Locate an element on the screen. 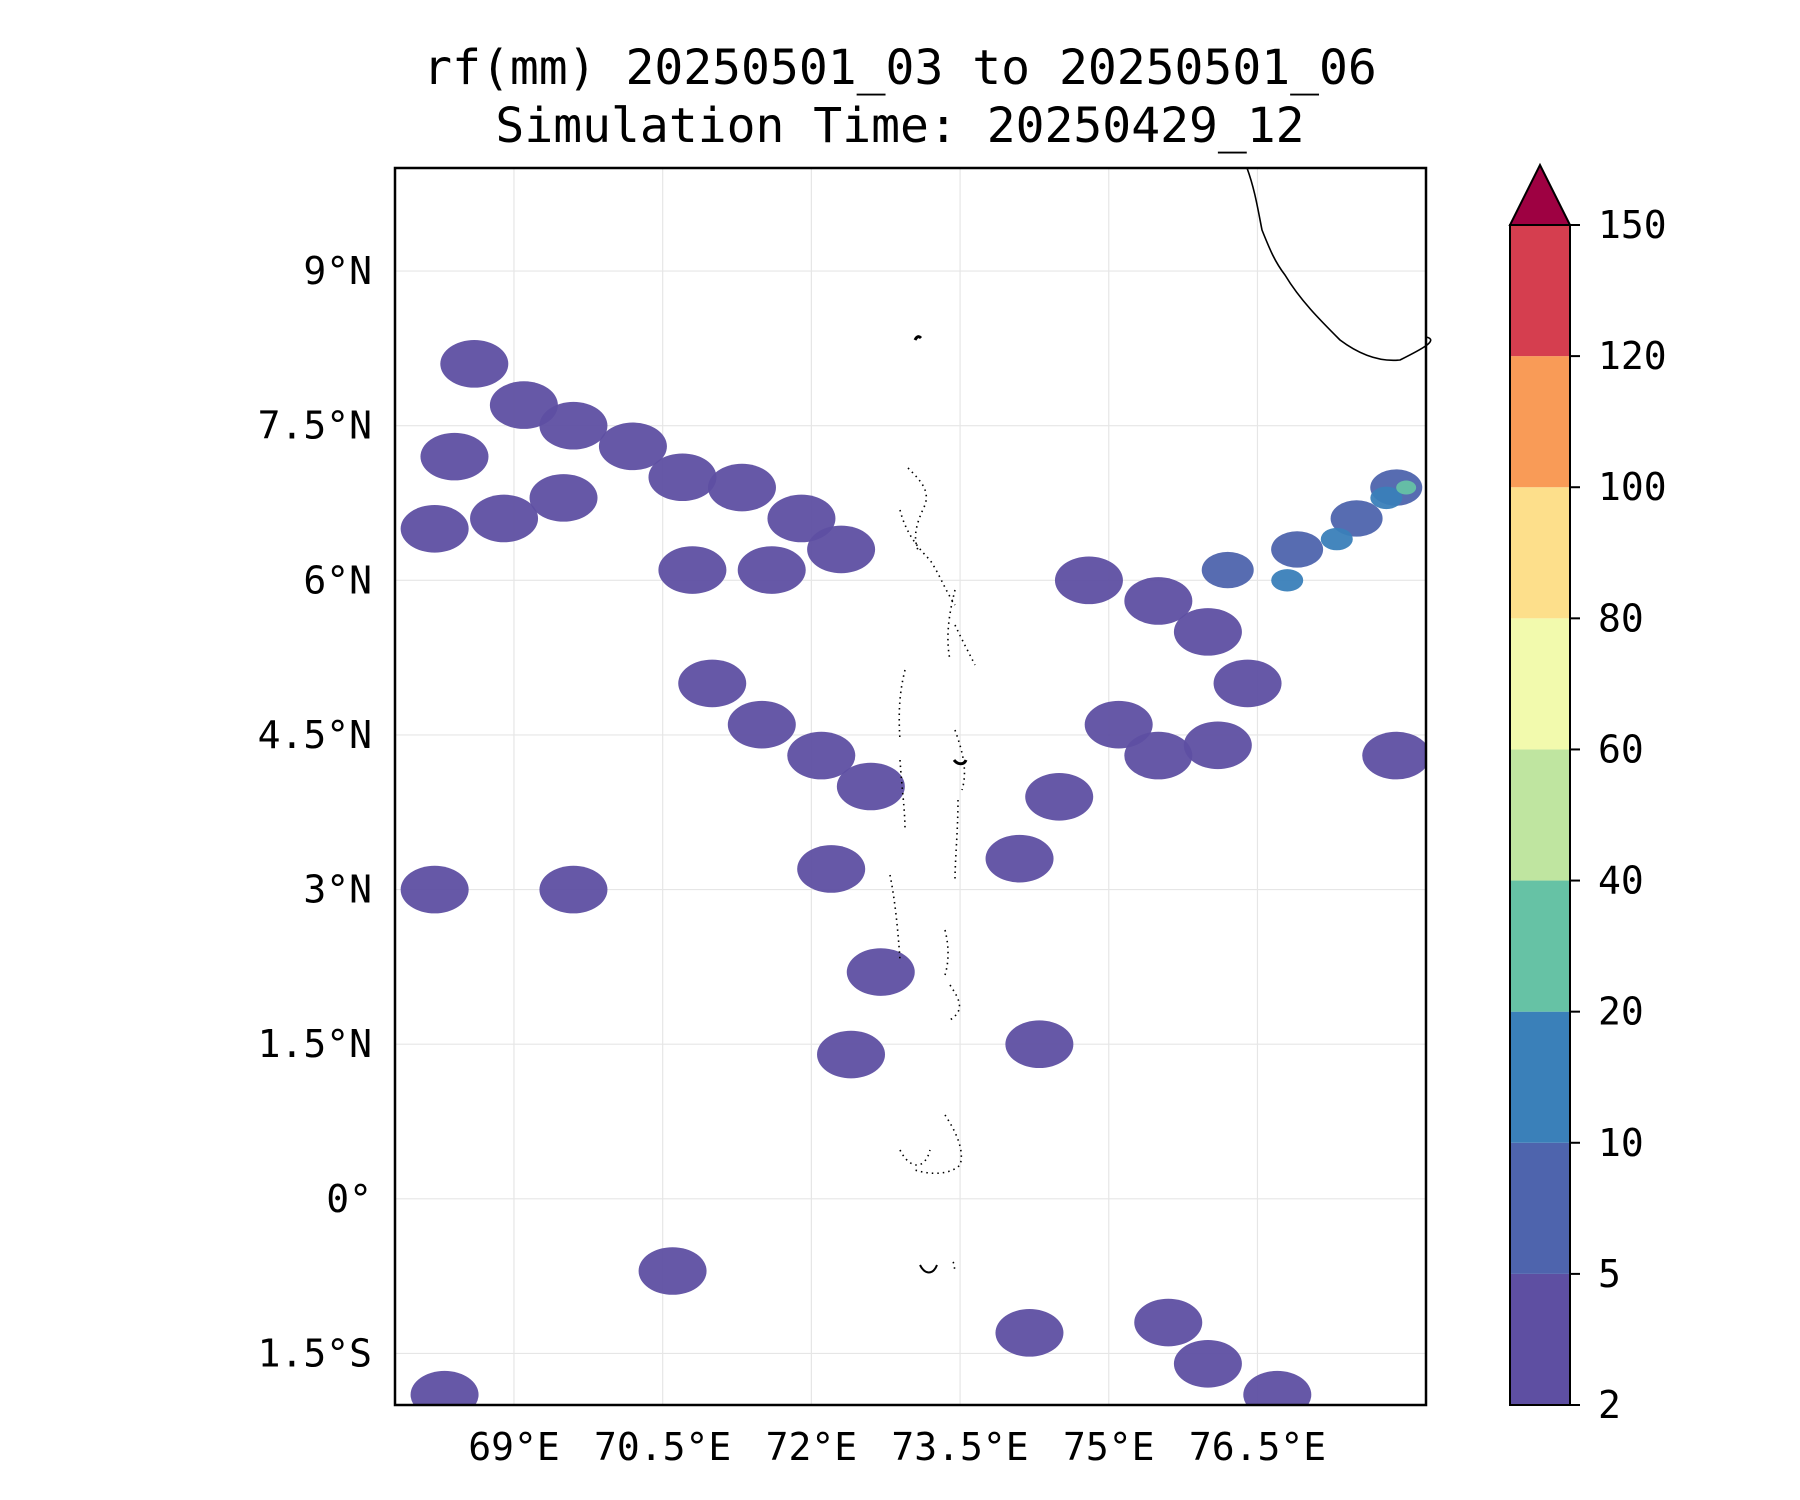  colorbar-label: 40 is located at coordinates (1621, 881).